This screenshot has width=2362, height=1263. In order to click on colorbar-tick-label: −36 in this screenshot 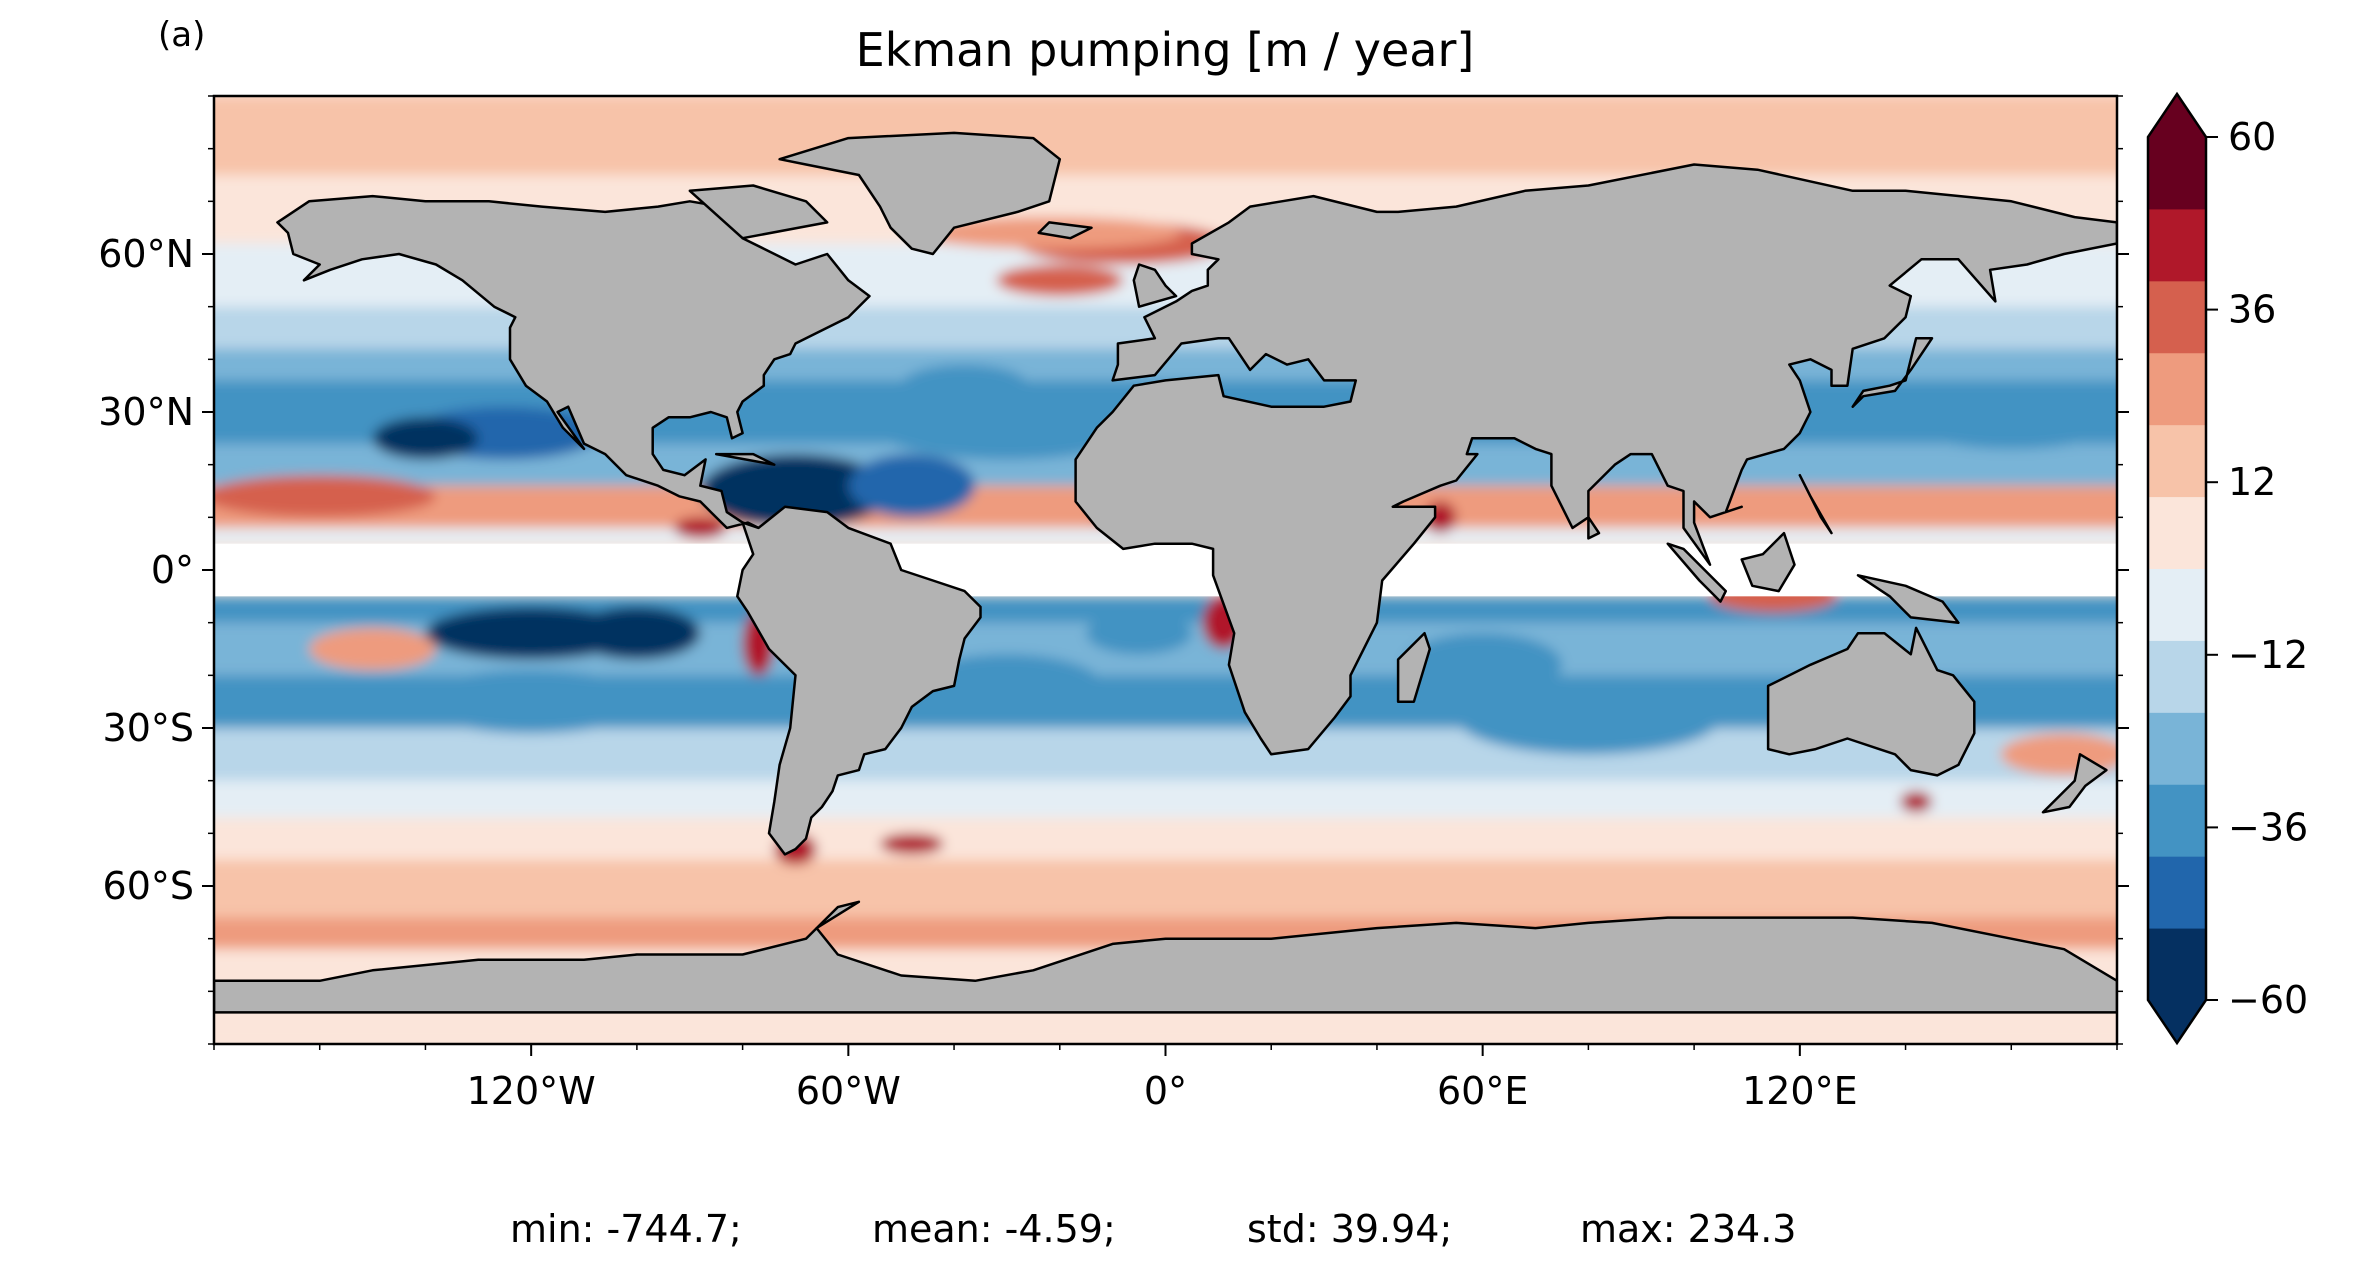, I will do `click(2268, 827)`.